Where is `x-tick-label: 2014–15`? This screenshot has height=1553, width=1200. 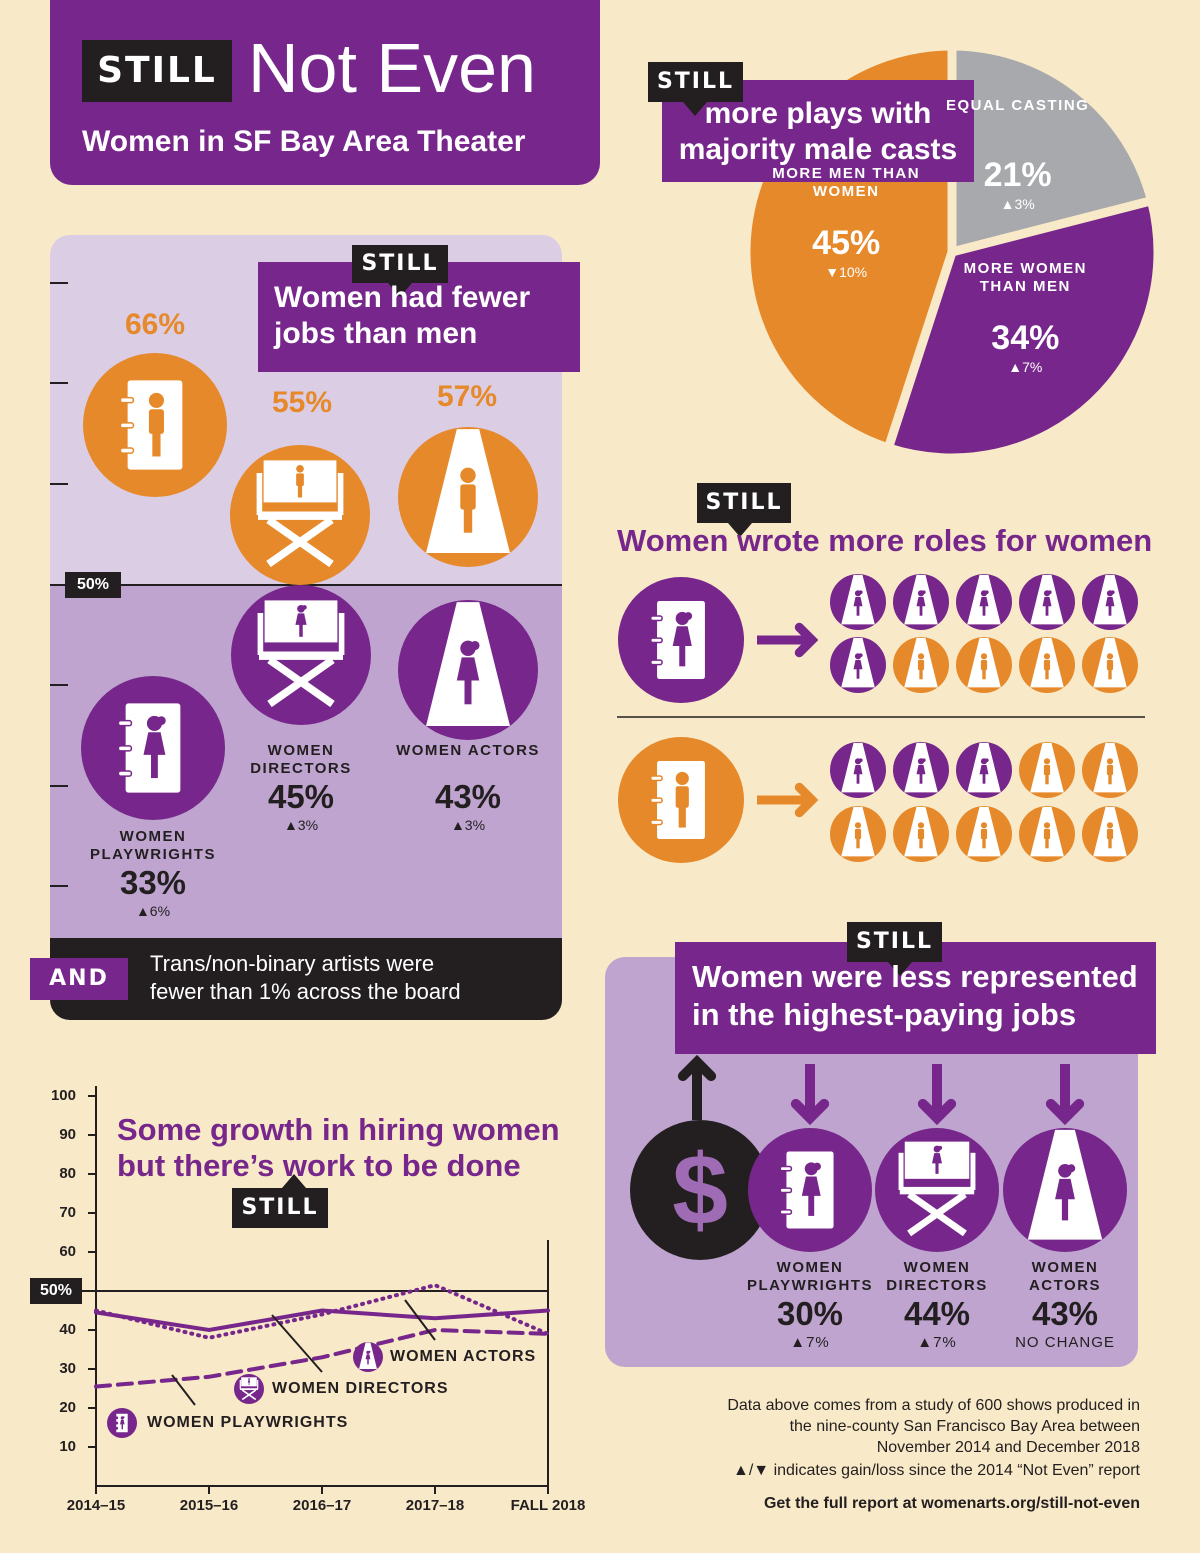
x-tick-label: 2014–15 is located at coordinates (96, 1505).